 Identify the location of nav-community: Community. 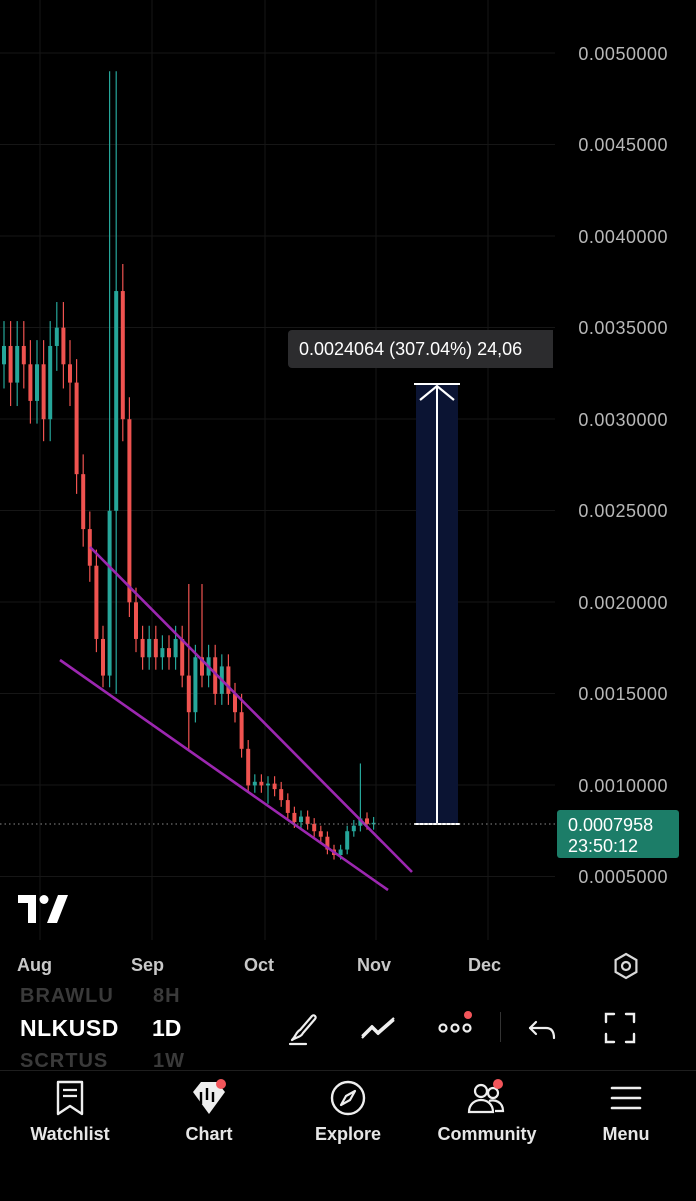
(487, 1111).